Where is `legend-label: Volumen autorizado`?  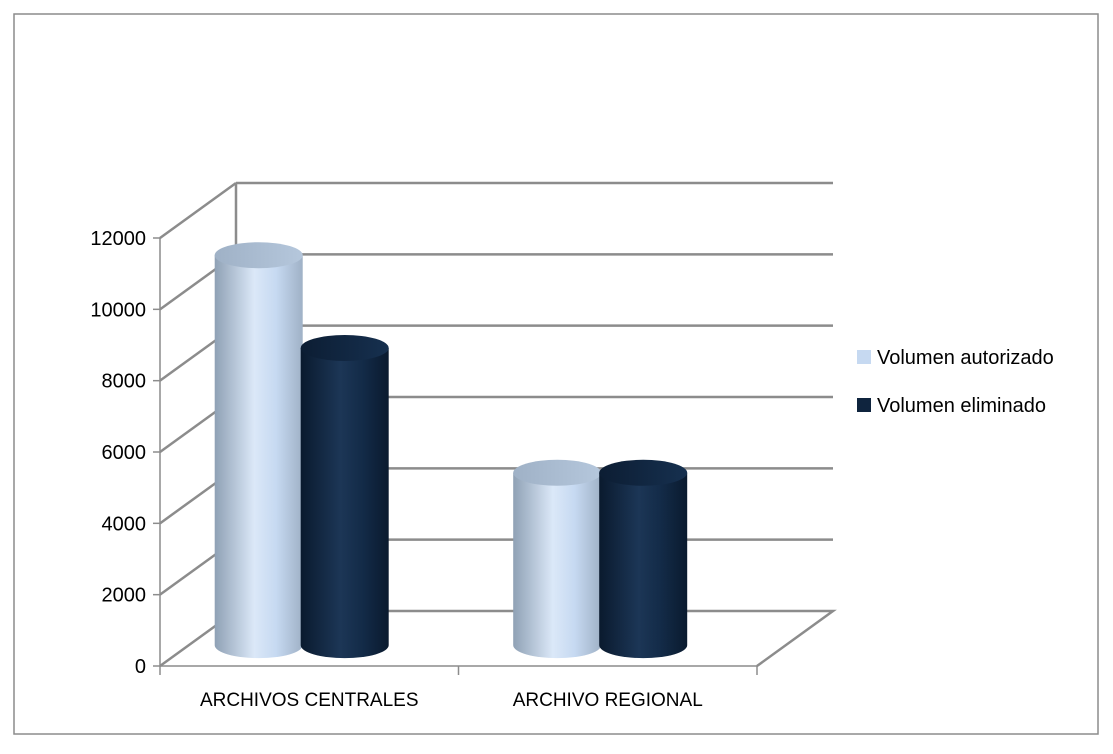
legend-label: Volumen autorizado is located at coordinates (965, 358).